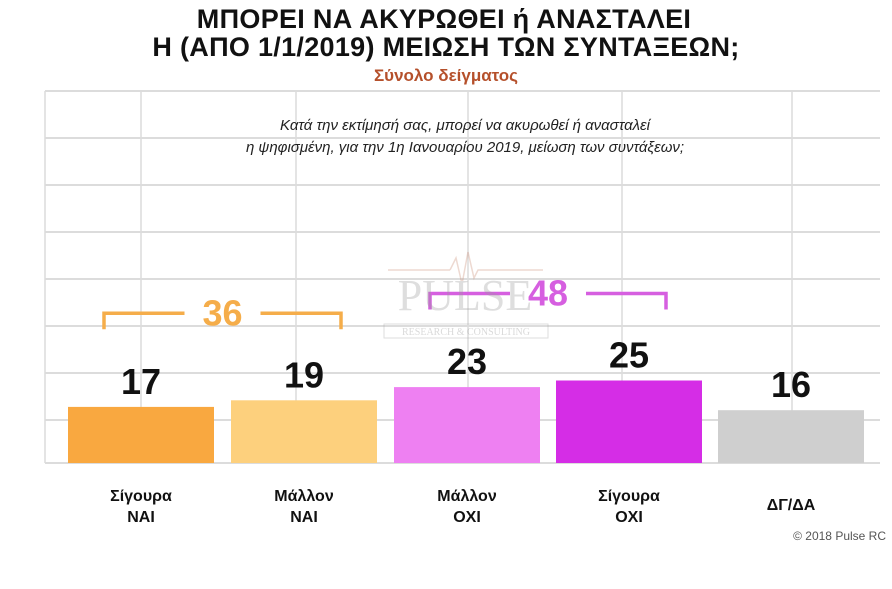 The width and height of the screenshot is (892, 589). I want to click on copyright-note: © 2018 Pulse RC, so click(839, 536).